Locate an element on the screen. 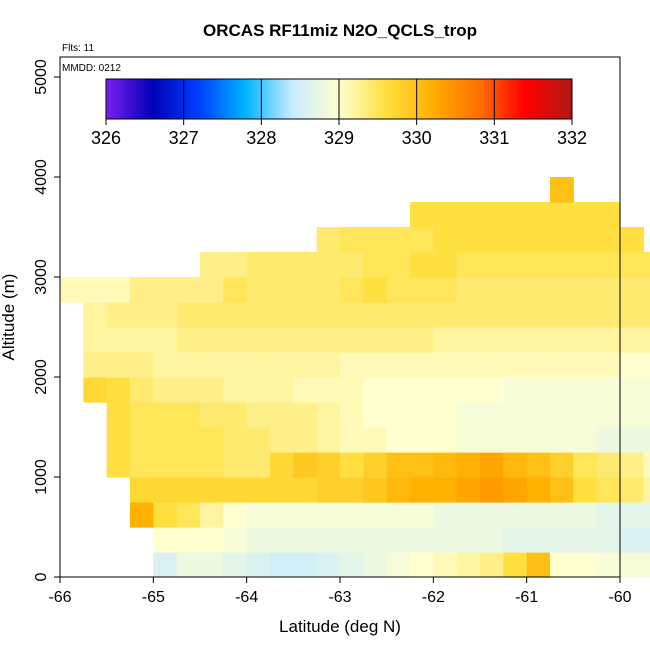  colorbar-tick-label: 329 is located at coordinates (339, 138).